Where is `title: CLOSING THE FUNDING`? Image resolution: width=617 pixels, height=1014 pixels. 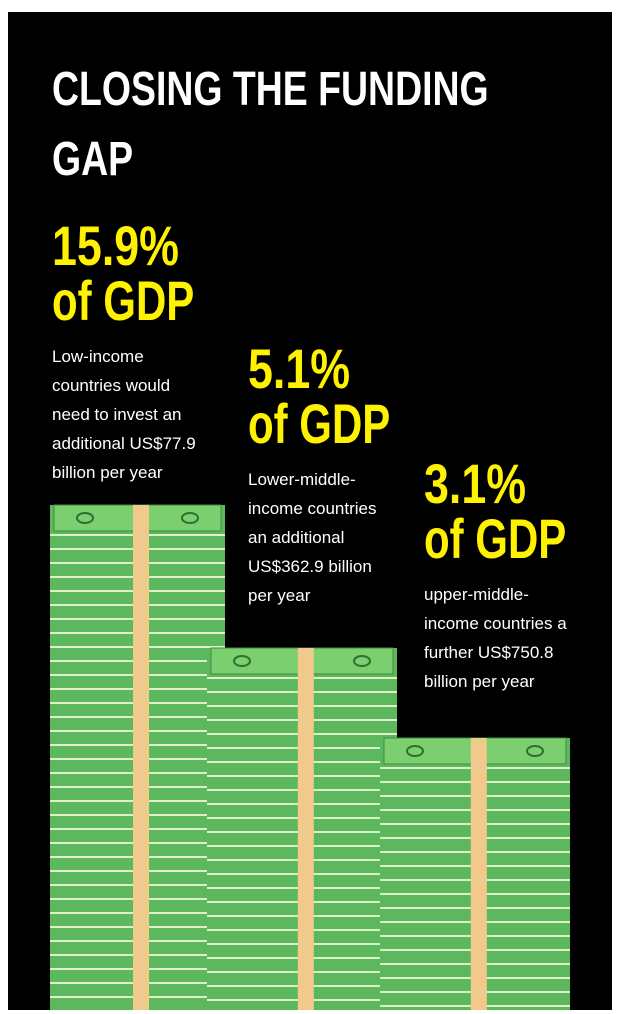 title: CLOSING THE FUNDING is located at coordinates (270, 90).